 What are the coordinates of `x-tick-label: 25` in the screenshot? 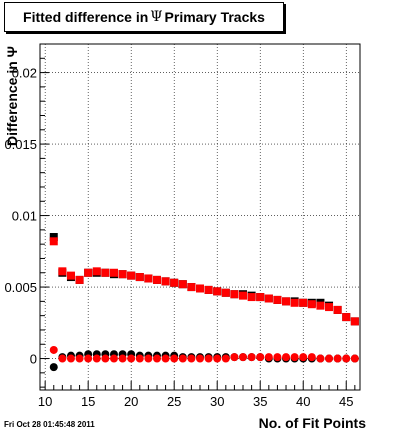 It's located at (174, 401).